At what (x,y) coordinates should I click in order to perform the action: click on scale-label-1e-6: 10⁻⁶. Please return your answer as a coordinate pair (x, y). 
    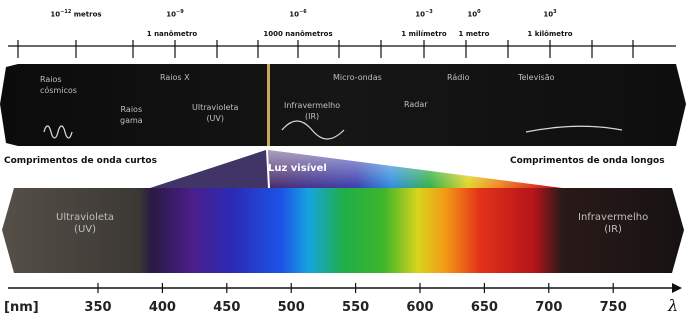
    Looking at the image, I should click on (297, 13).